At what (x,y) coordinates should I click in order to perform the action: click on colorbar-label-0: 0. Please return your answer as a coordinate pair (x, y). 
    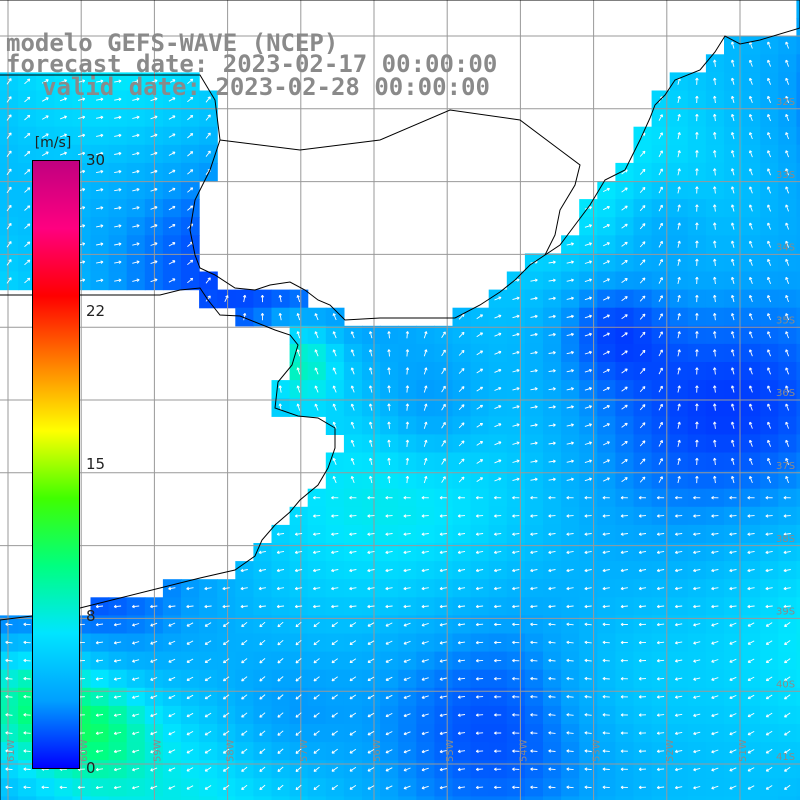
    Looking at the image, I should click on (91, 768).